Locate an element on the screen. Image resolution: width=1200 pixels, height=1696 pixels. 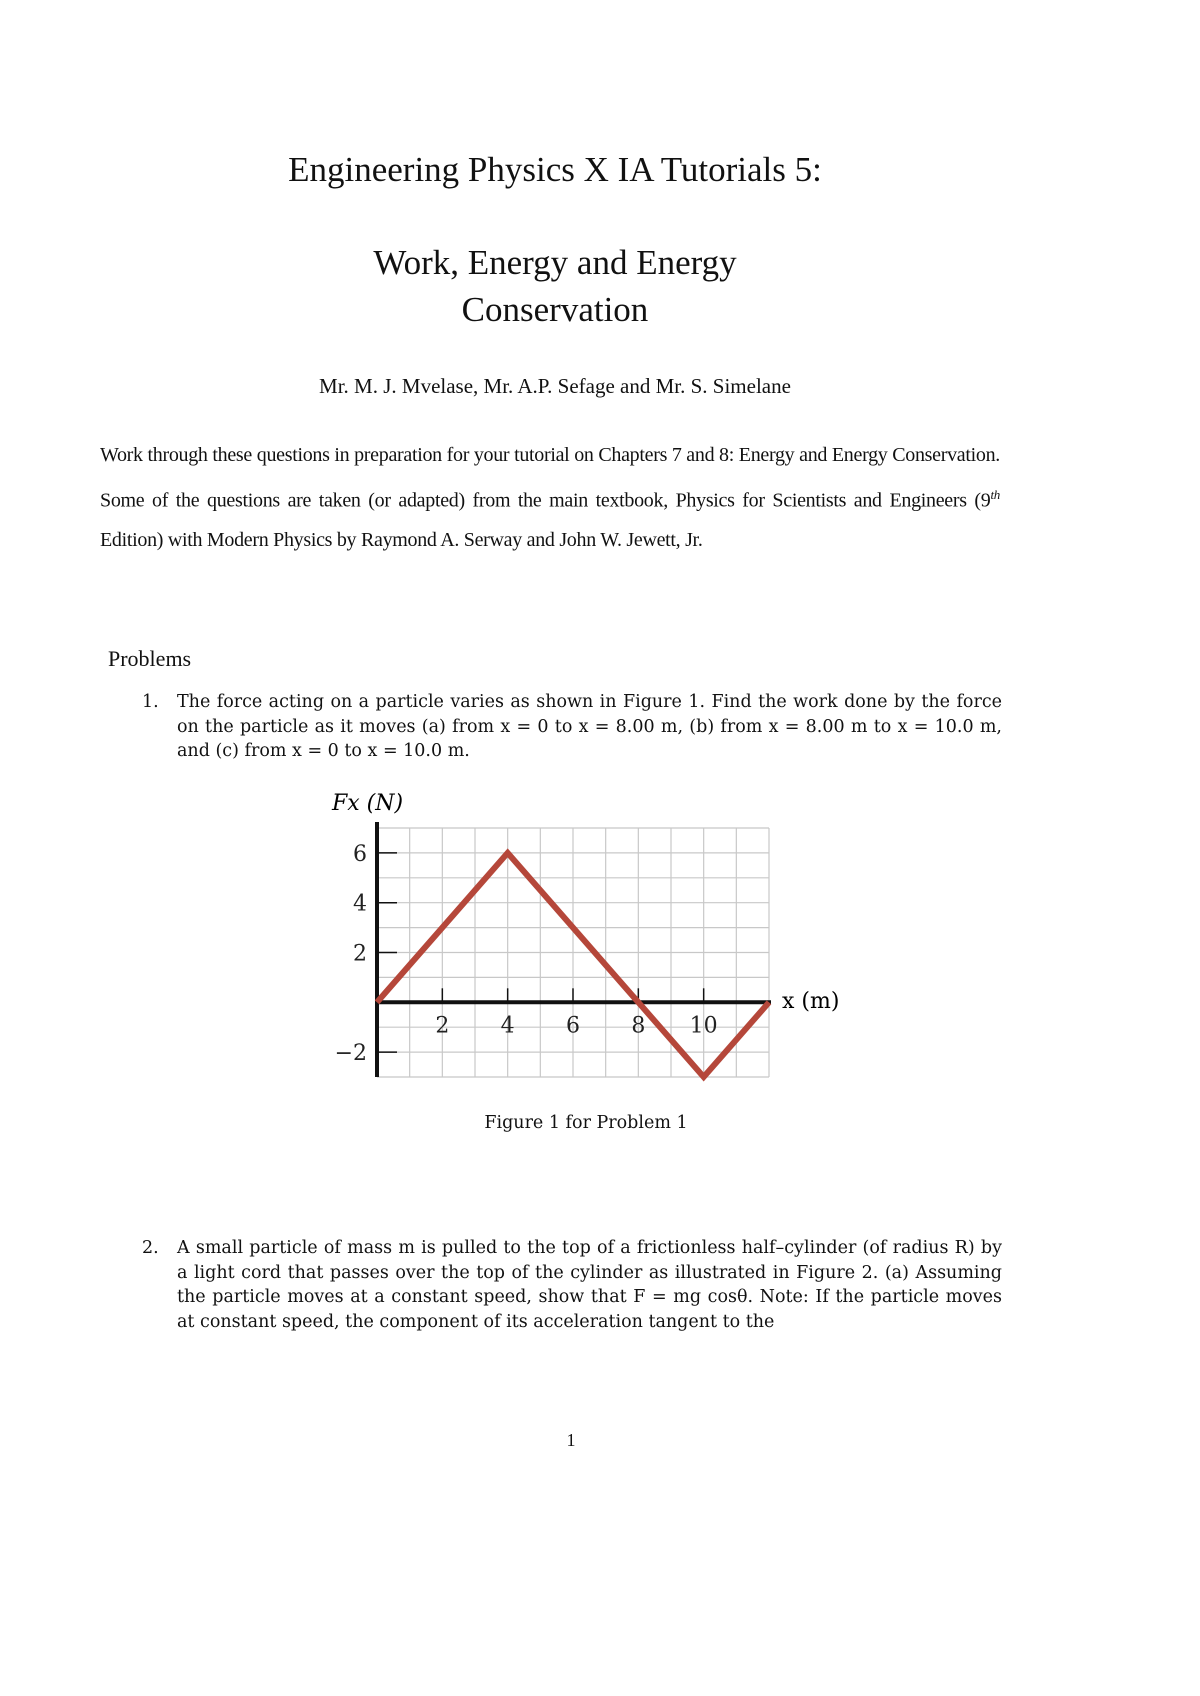
y-tick-label: 2 is located at coordinates (360, 954).